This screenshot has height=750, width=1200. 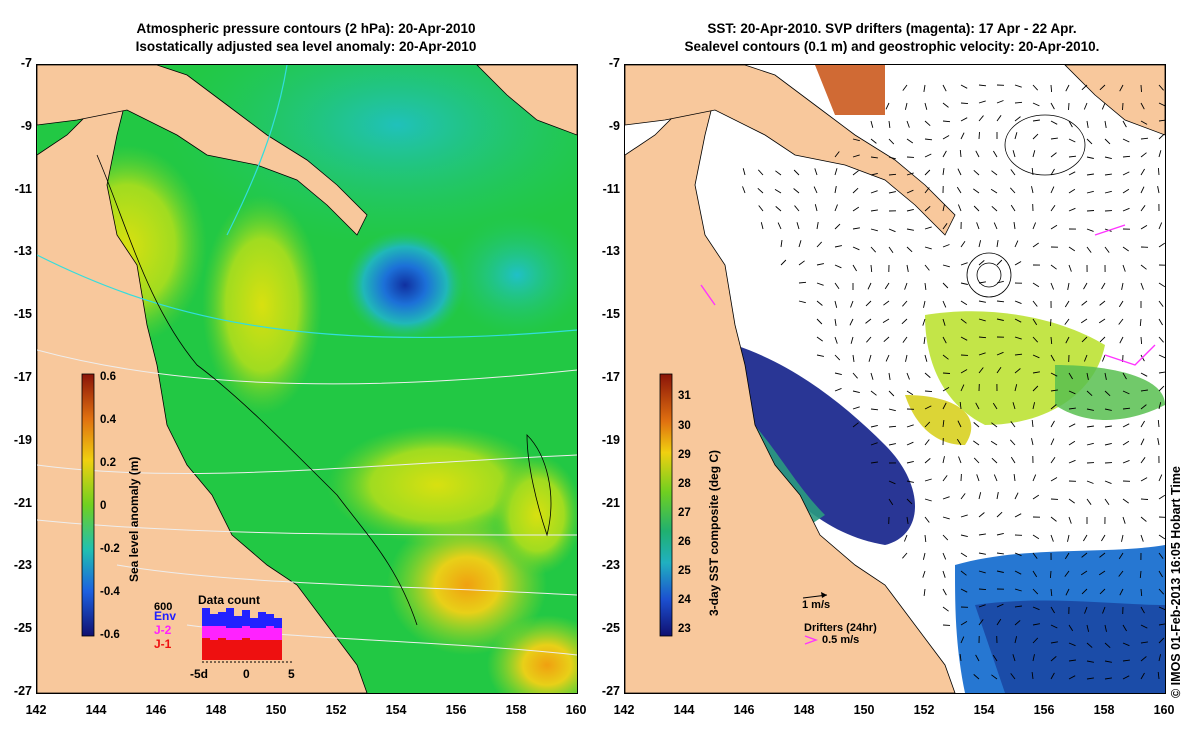 What do you see at coordinates (22, 251) in the screenshot?
I see `left-y-tick: -13` at bounding box center [22, 251].